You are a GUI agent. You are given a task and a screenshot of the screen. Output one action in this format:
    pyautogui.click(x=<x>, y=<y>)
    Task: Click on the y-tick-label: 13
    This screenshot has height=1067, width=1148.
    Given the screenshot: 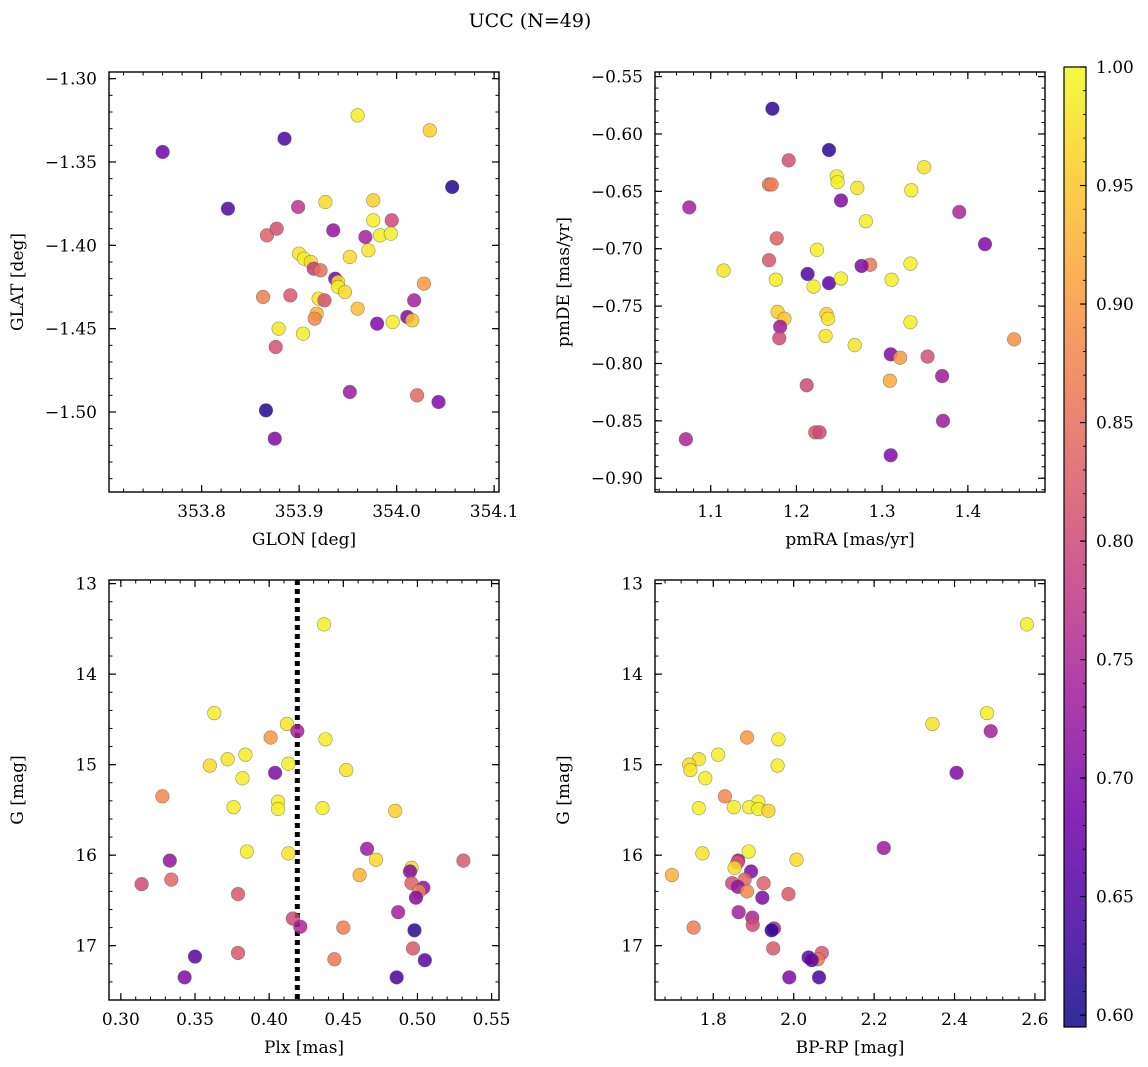 What is the action you would take?
    pyautogui.click(x=632, y=585)
    